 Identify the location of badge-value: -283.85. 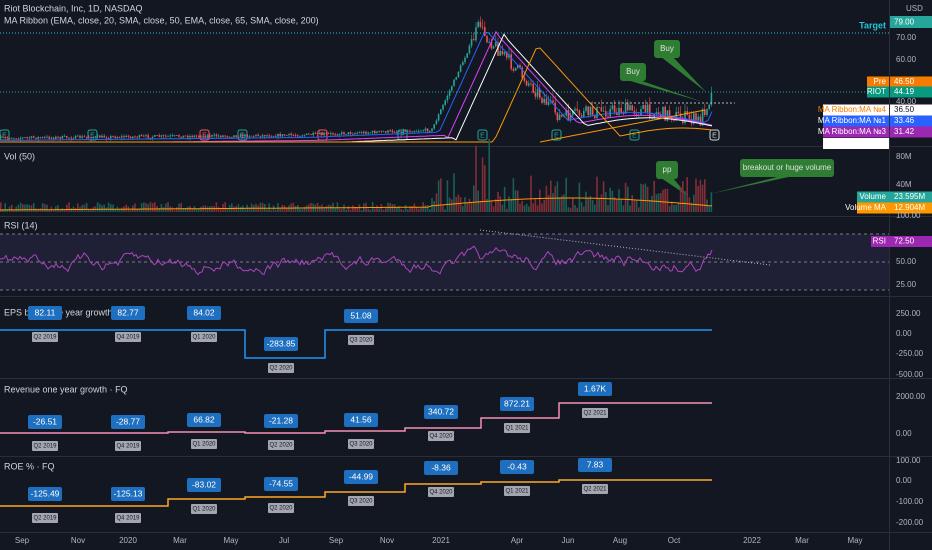
(281, 343).